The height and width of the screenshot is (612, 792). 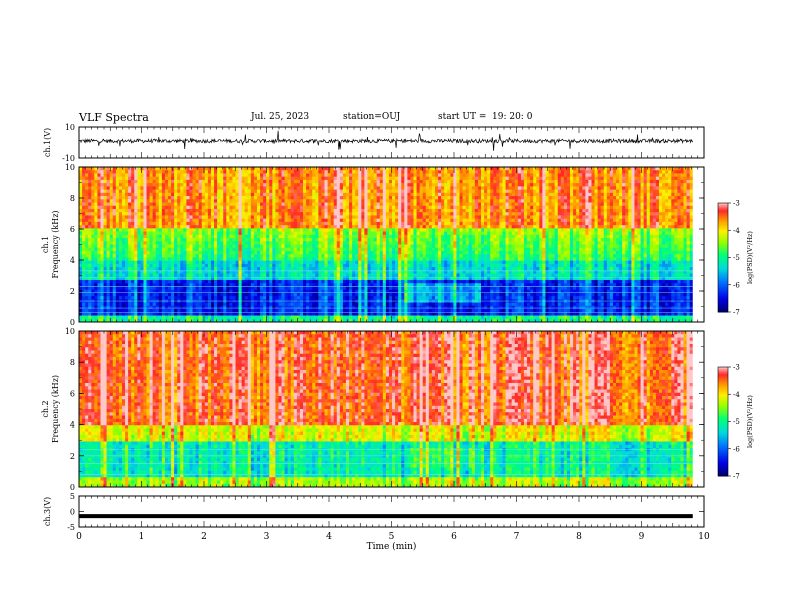 What do you see at coordinates (392, 546) in the screenshot?
I see `x-axis-label: Time (min)` at bounding box center [392, 546].